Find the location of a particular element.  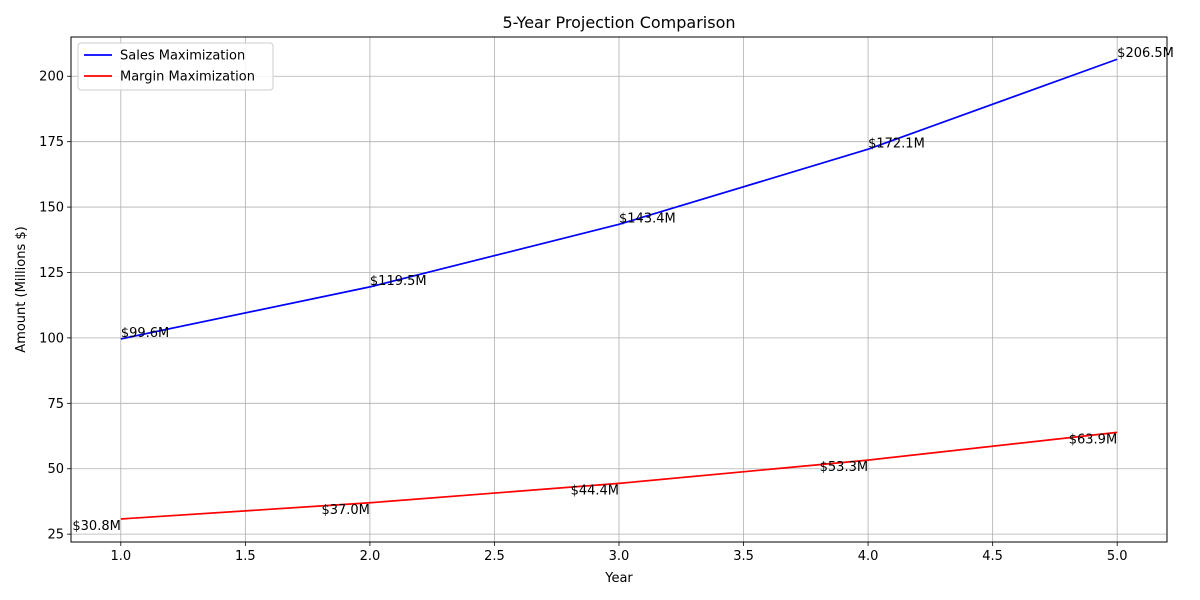

y-tick-label: 150 is located at coordinates (51, 208).